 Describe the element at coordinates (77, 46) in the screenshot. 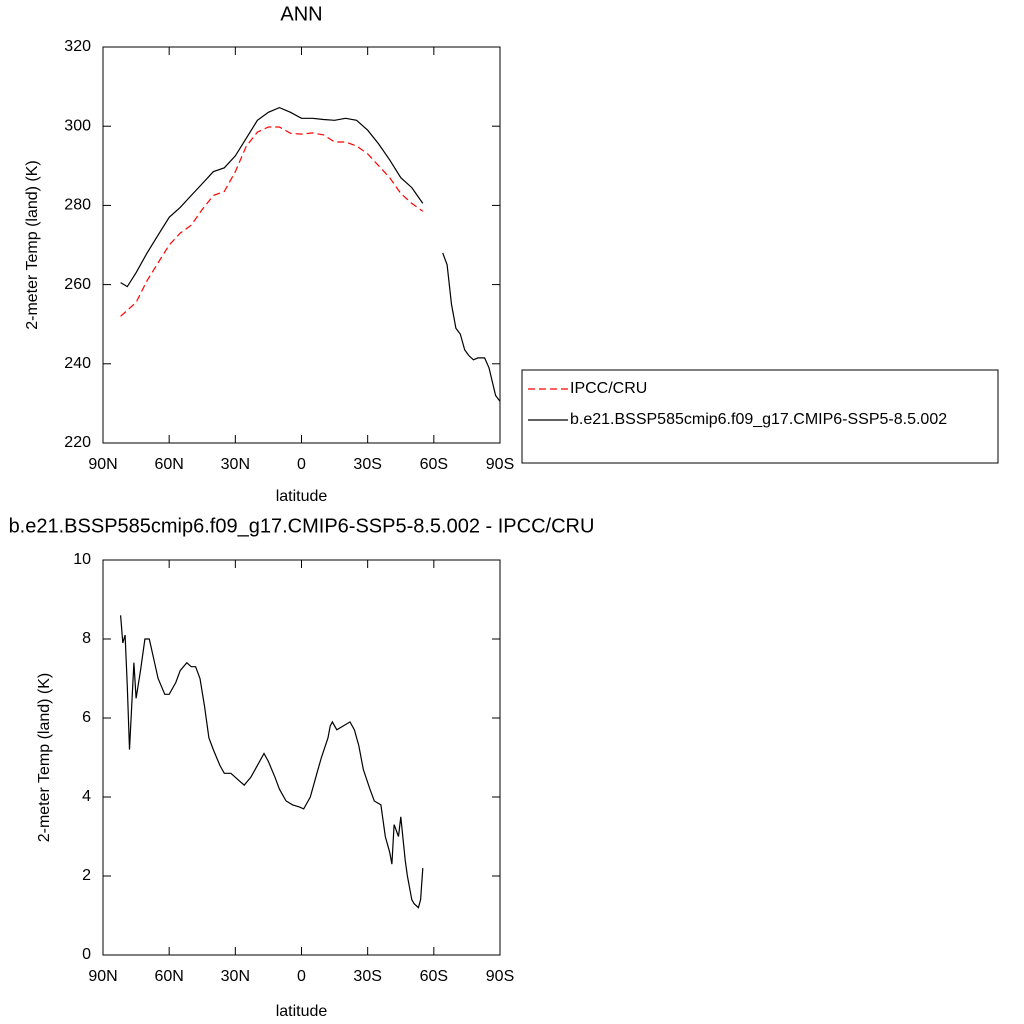

I see `y-tick-label: 320` at that location.